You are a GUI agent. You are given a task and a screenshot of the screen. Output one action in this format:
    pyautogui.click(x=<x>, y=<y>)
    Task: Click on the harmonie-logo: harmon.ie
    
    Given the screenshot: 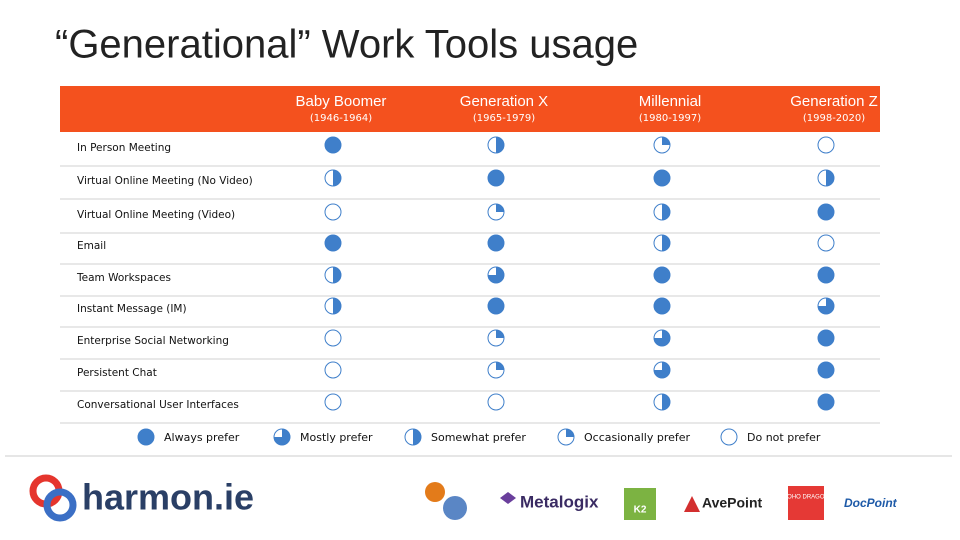 What is the action you would take?
    pyautogui.click(x=141, y=498)
    